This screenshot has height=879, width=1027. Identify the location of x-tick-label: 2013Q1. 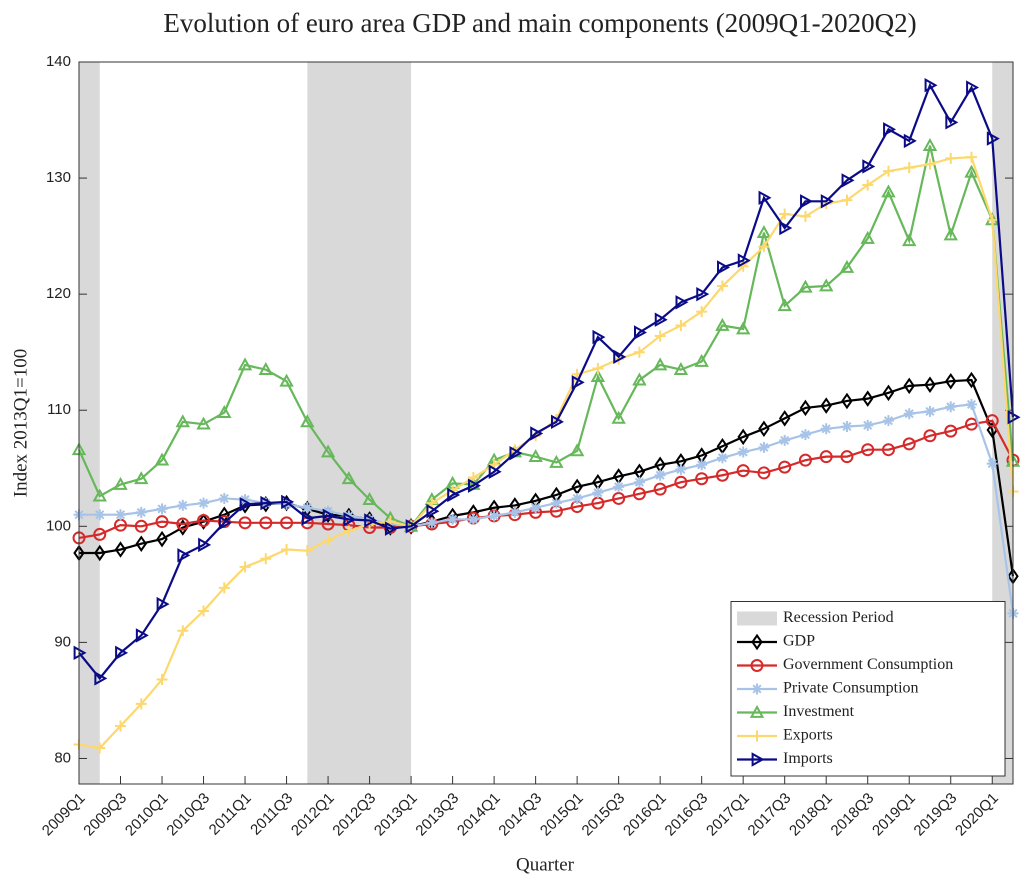
(396, 815).